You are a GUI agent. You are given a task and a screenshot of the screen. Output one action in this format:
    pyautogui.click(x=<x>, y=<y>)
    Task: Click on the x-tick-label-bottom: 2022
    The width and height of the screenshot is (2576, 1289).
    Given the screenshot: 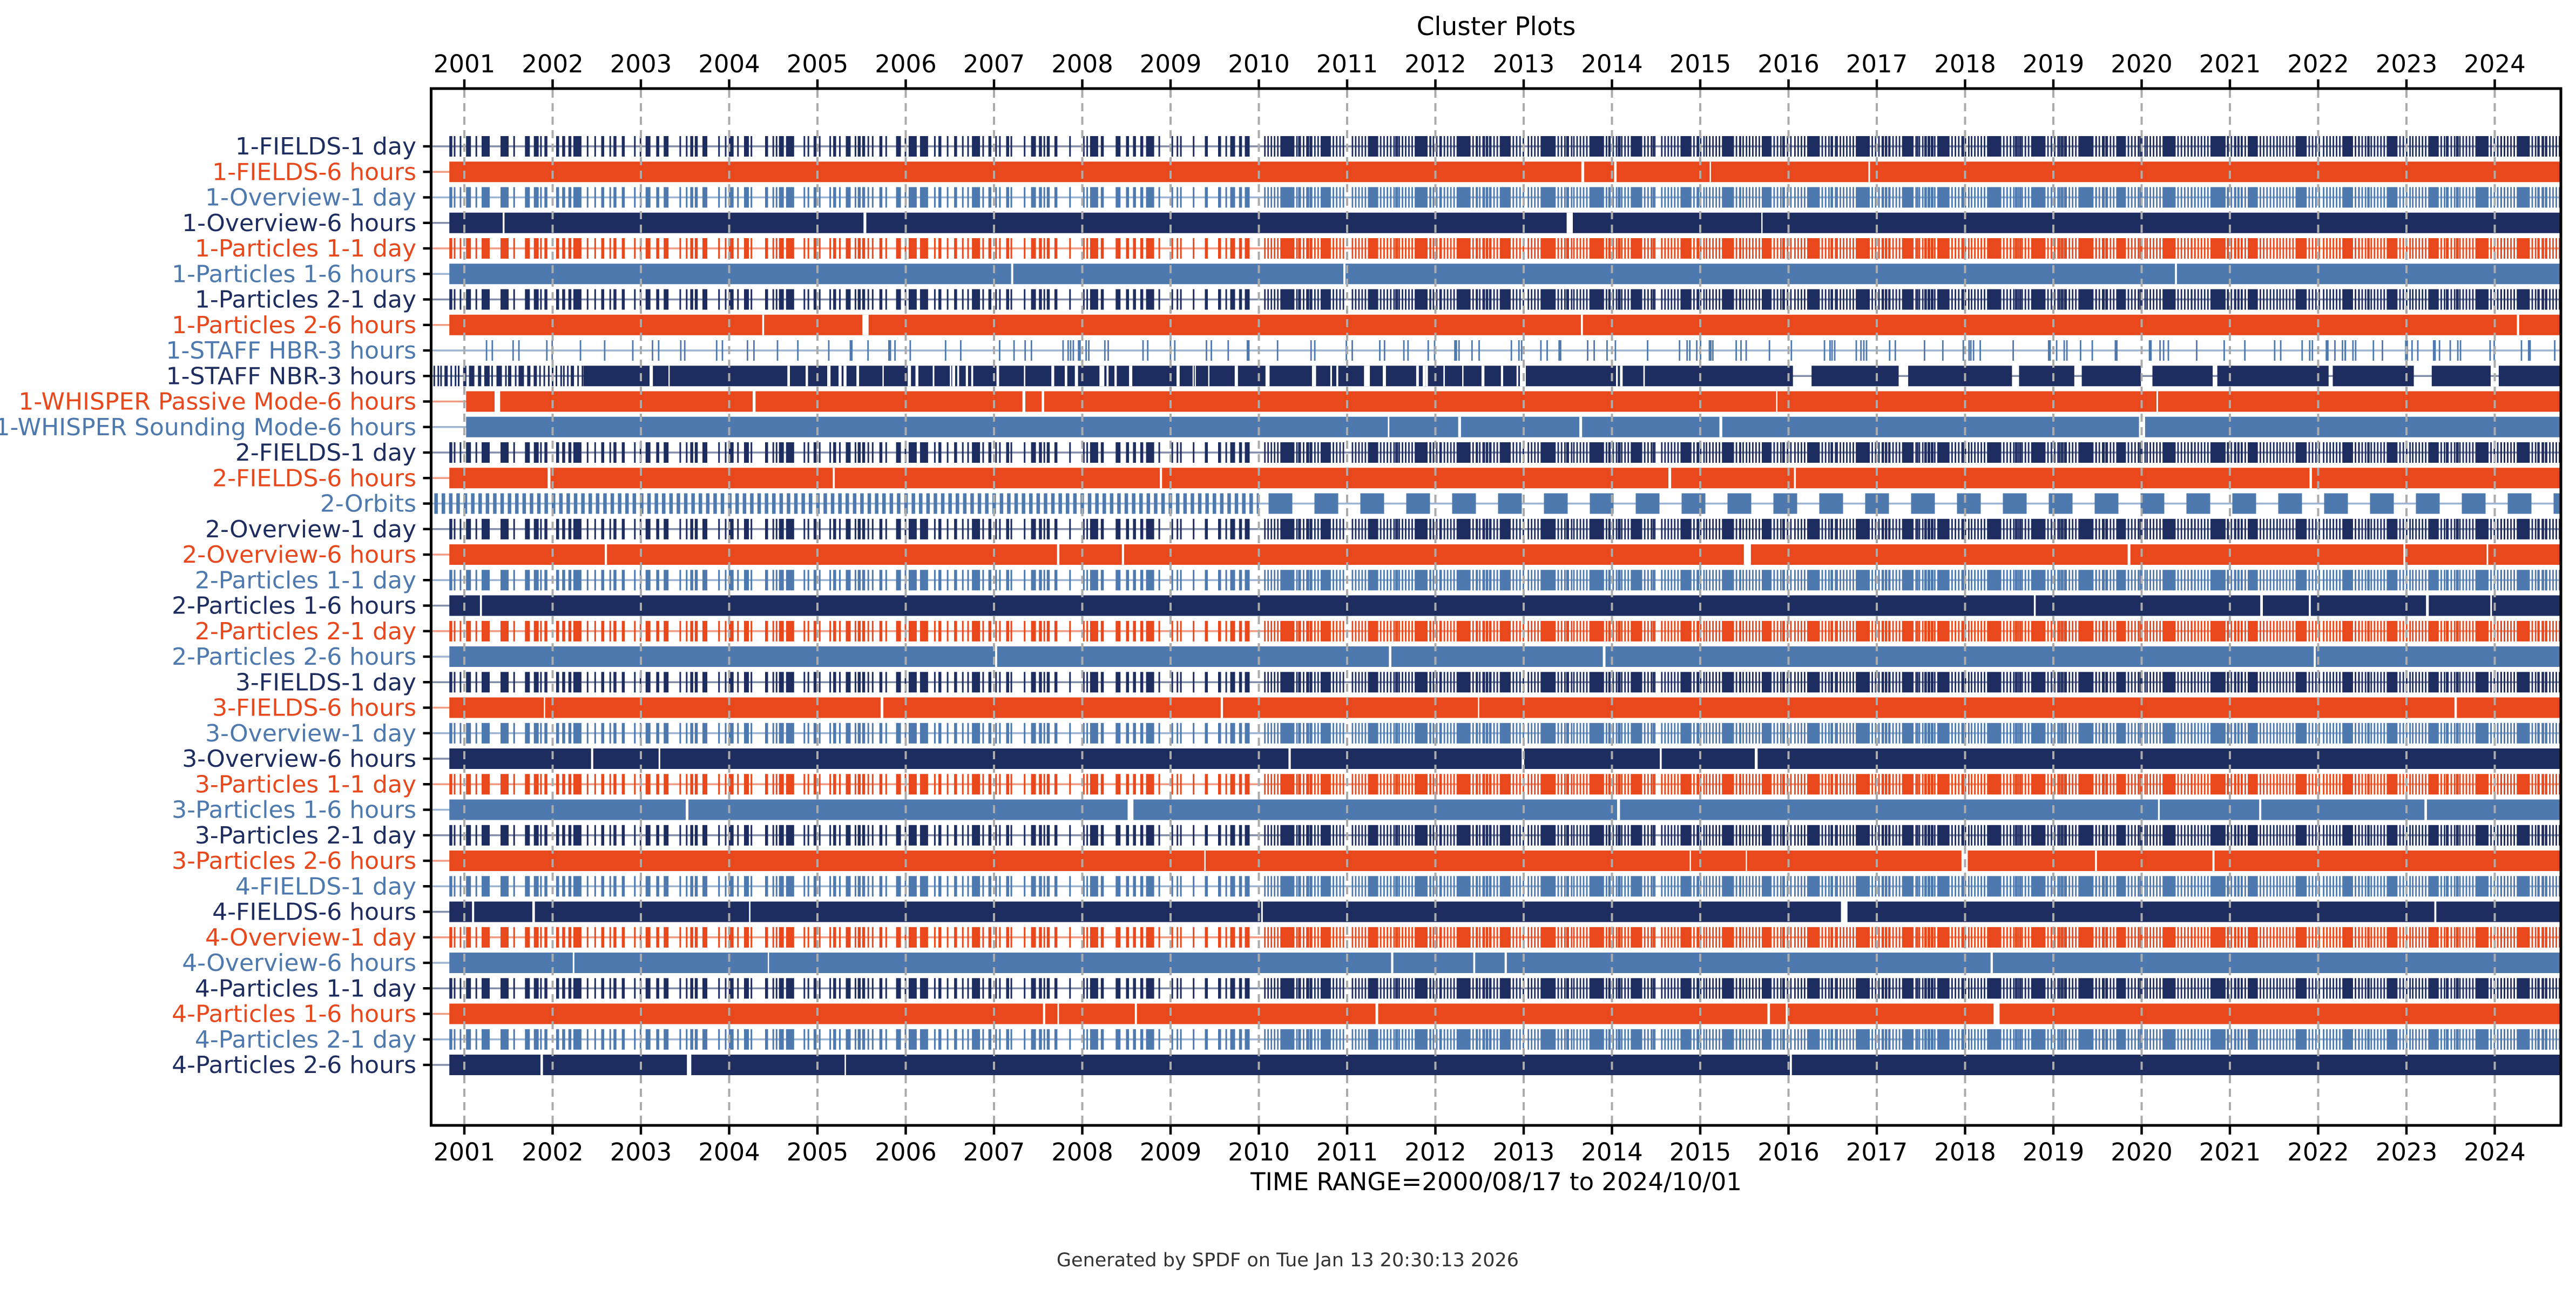 What is the action you would take?
    pyautogui.click(x=2318, y=1152)
    